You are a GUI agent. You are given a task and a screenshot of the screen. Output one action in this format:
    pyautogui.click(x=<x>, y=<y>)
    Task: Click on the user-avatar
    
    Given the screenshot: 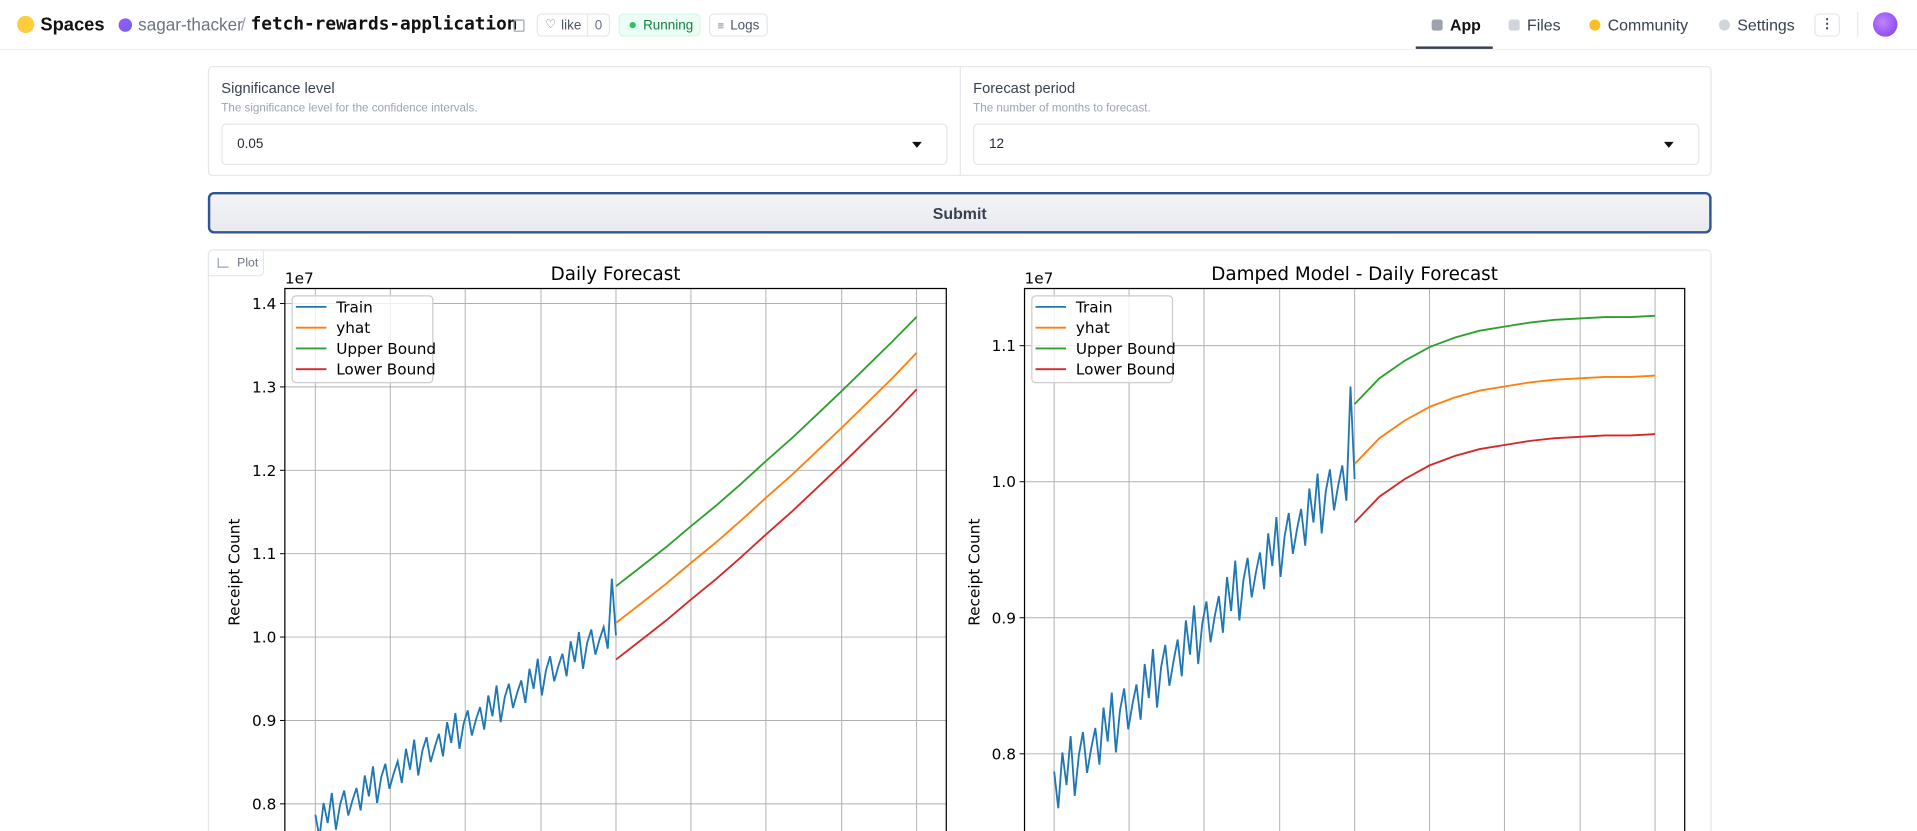 What is the action you would take?
    pyautogui.click(x=1885, y=24)
    